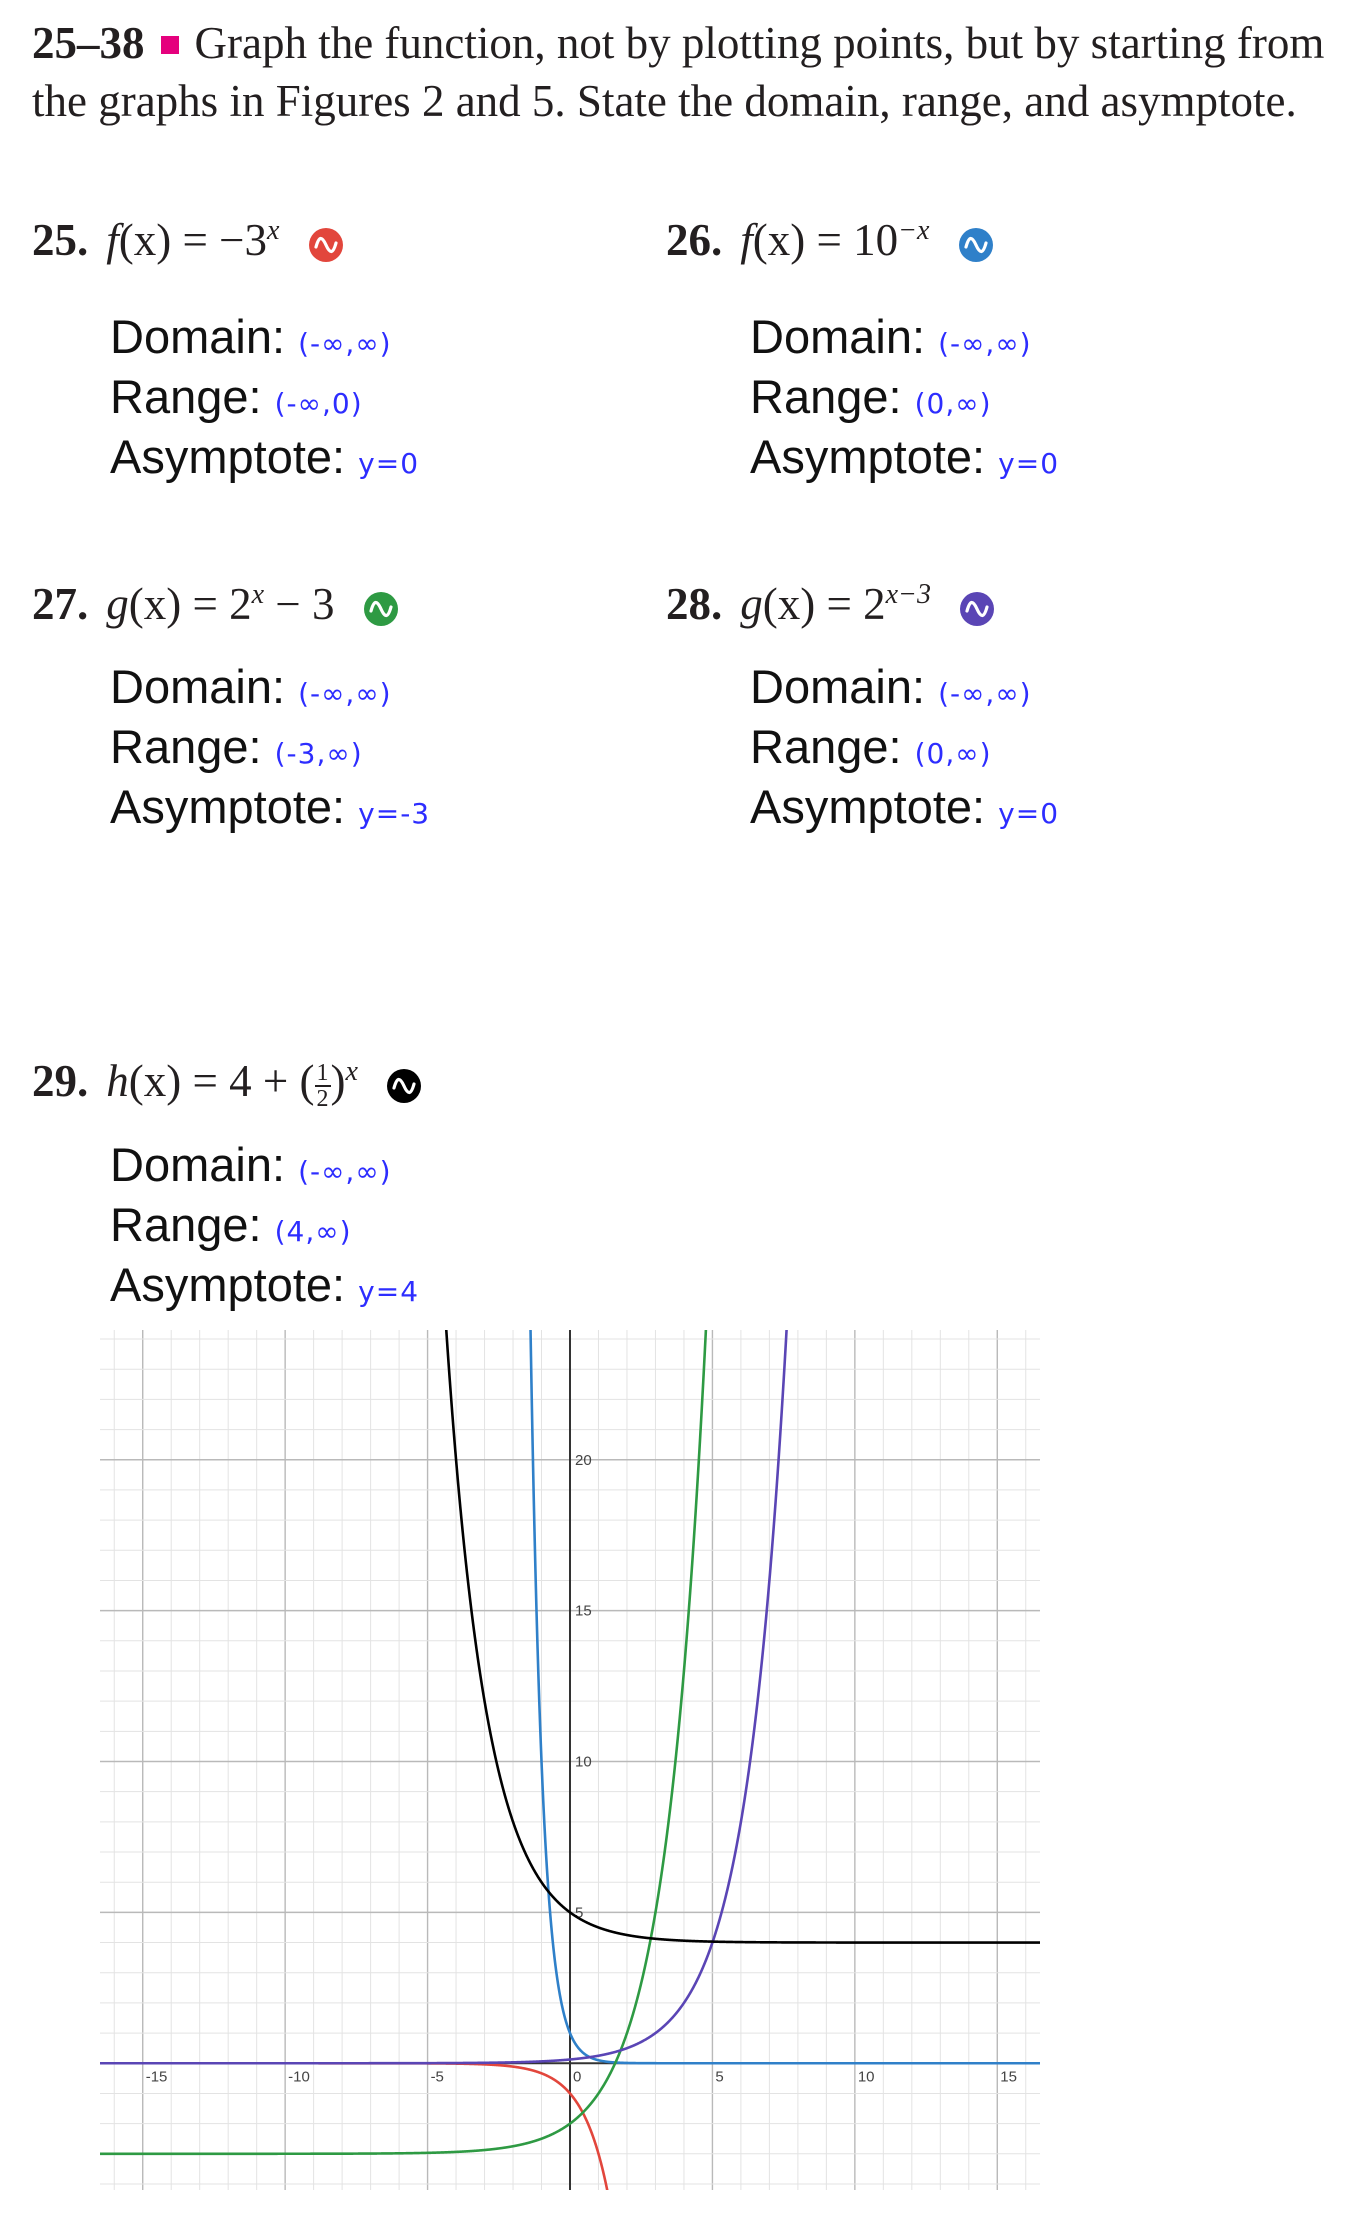 The width and height of the screenshot is (1360, 2232). What do you see at coordinates (694, 240) in the screenshot?
I see `problem-number: 26.` at bounding box center [694, 240].